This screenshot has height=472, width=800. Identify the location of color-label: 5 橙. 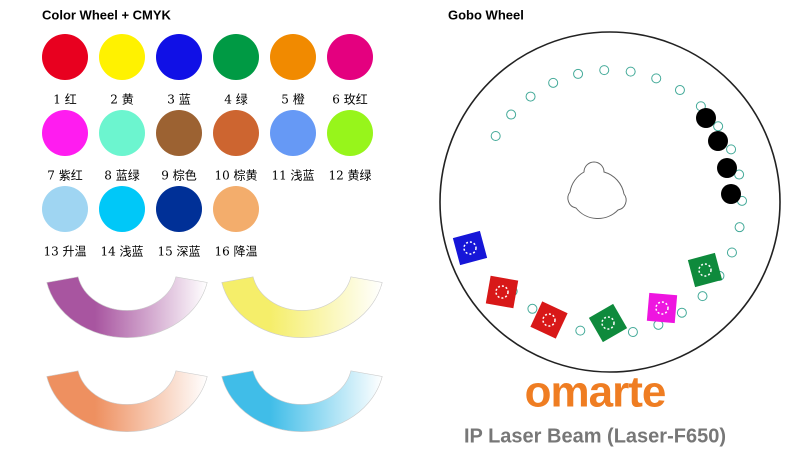
(292, 99).